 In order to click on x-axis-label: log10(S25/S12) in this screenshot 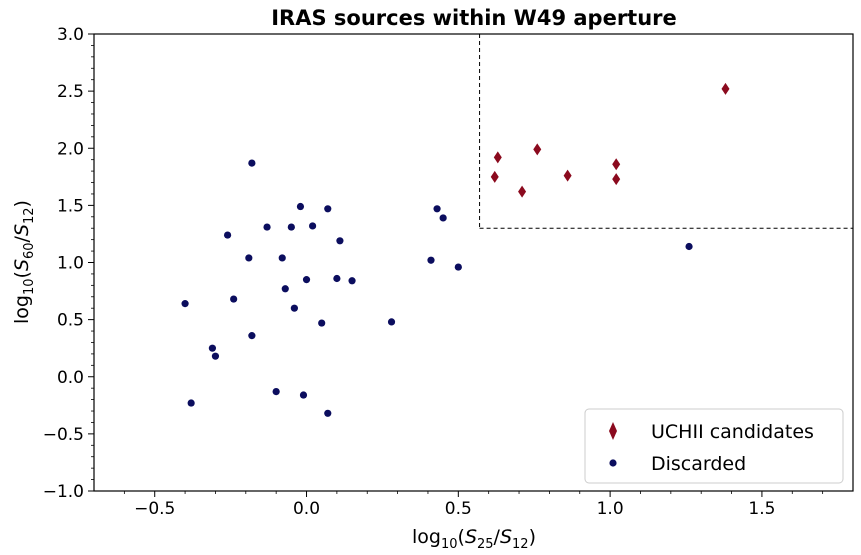, I will do `click(474, 539)`.